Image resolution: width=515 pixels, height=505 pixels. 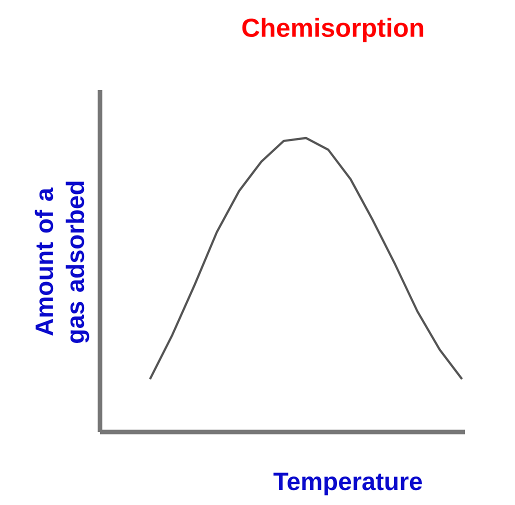 I want to click on chart-title: Chemisorption, so click(x=333, y=30).